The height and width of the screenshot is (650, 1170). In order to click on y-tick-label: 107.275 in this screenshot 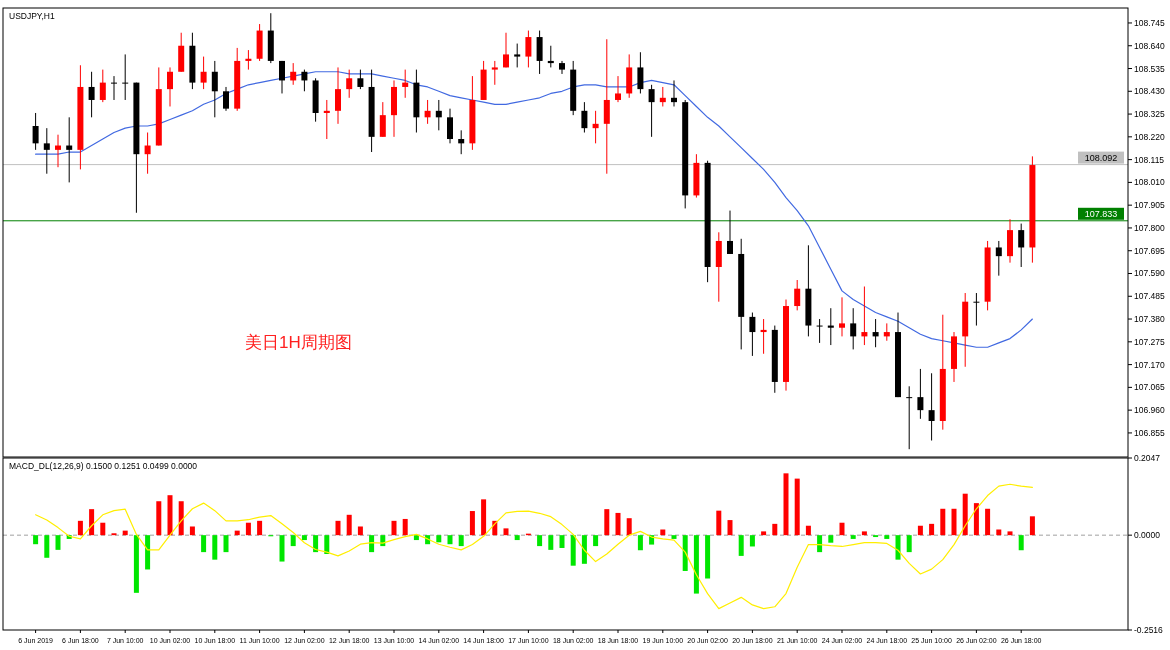, I will do `click(1149, 341)`.